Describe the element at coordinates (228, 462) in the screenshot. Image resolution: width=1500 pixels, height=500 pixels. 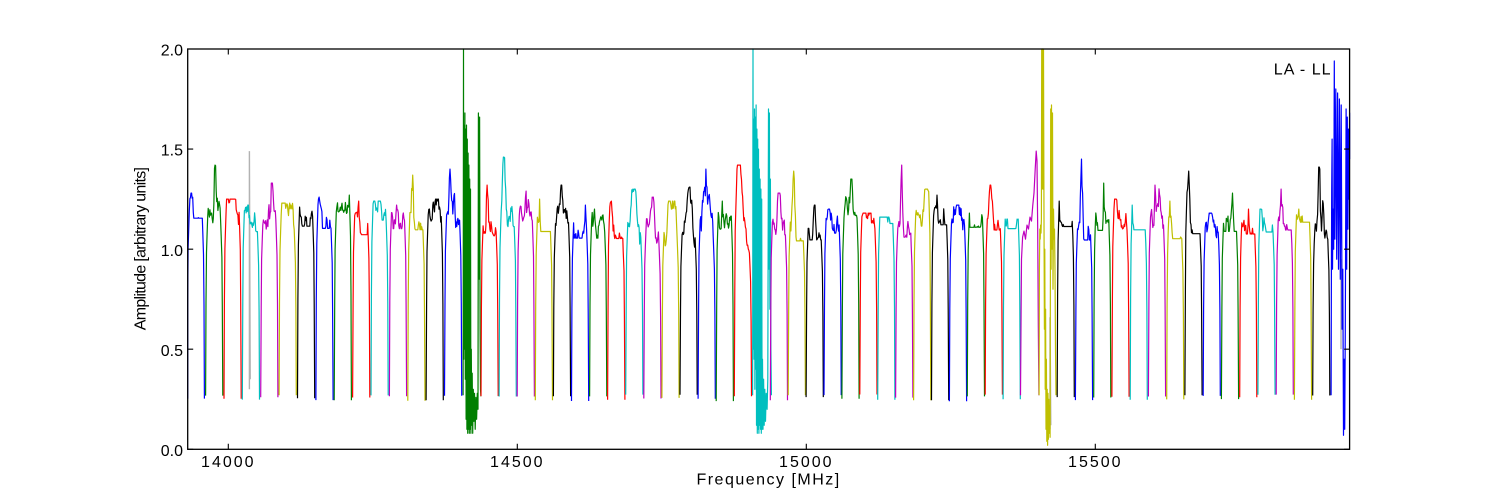
I see `svg-text: 14000` at that location.